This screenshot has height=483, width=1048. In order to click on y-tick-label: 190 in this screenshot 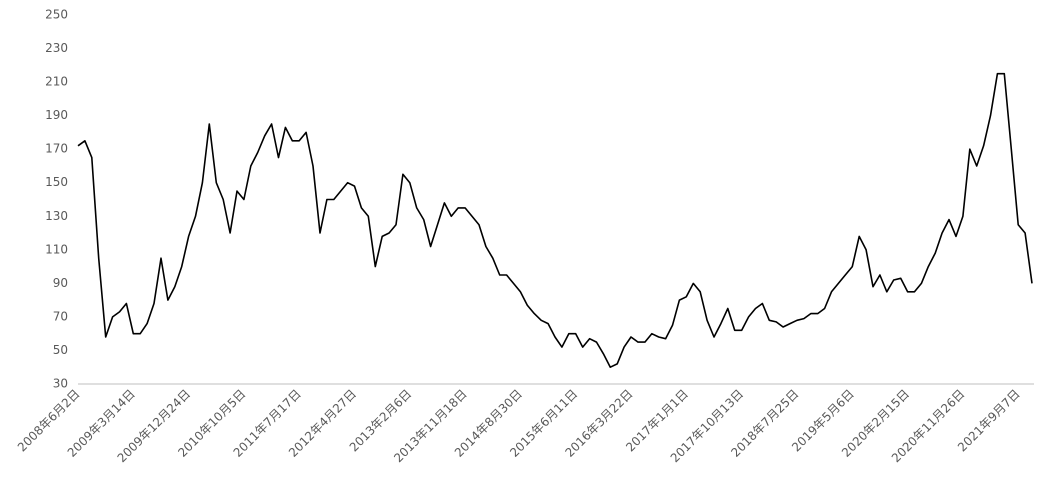, I will do `click(56, 115)`.